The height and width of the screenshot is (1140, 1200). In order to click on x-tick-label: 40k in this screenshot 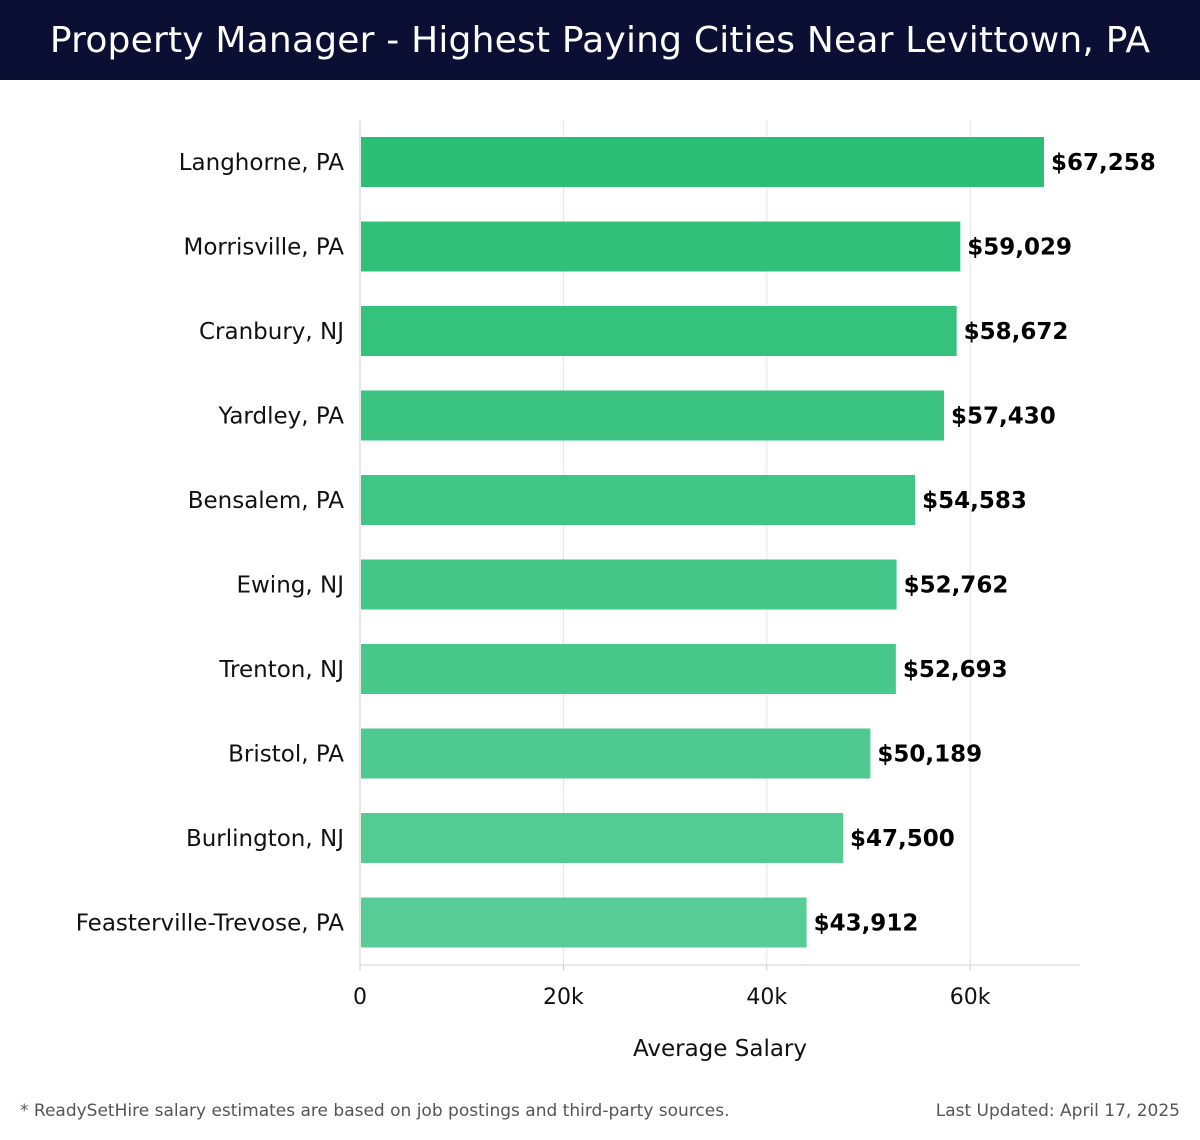, I will do `click(766, 997)`.